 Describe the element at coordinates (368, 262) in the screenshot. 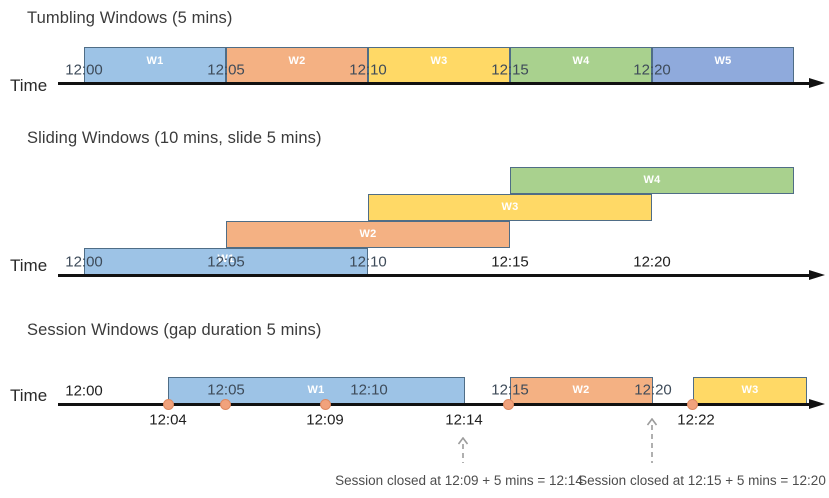

I see `tick-label-sliding-1210: 12:10` at that location.